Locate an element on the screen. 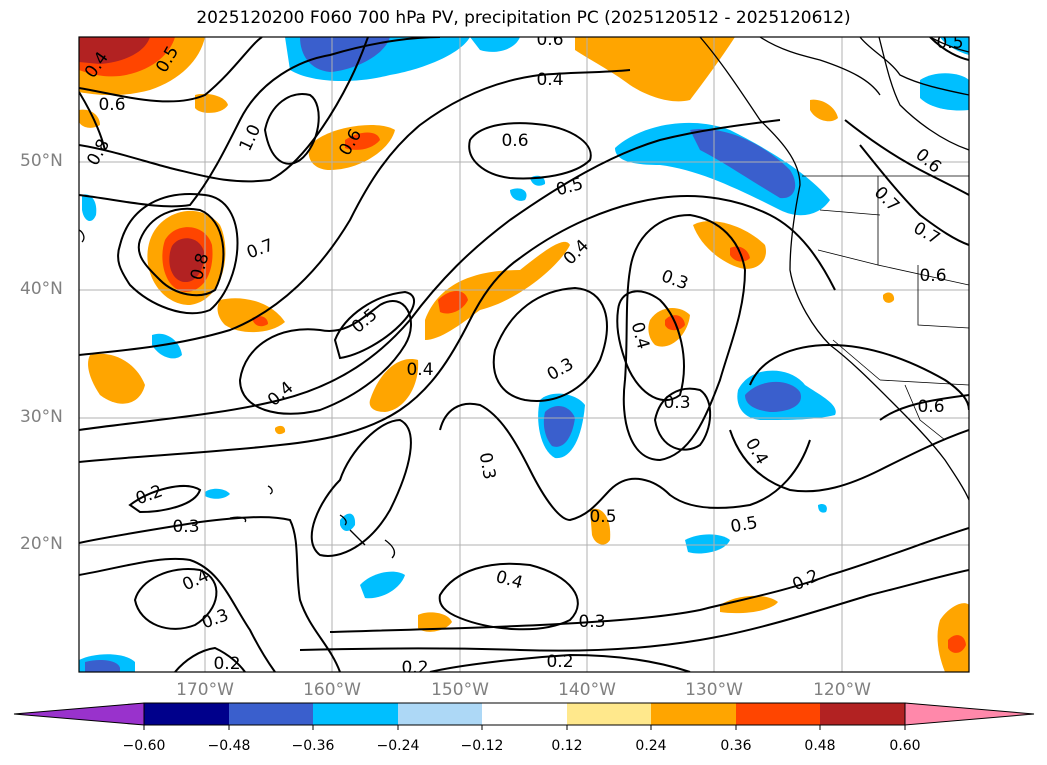 This screenshot has width=1047, height=765. lat-label: 20°N is located at coordinates (41, 544).